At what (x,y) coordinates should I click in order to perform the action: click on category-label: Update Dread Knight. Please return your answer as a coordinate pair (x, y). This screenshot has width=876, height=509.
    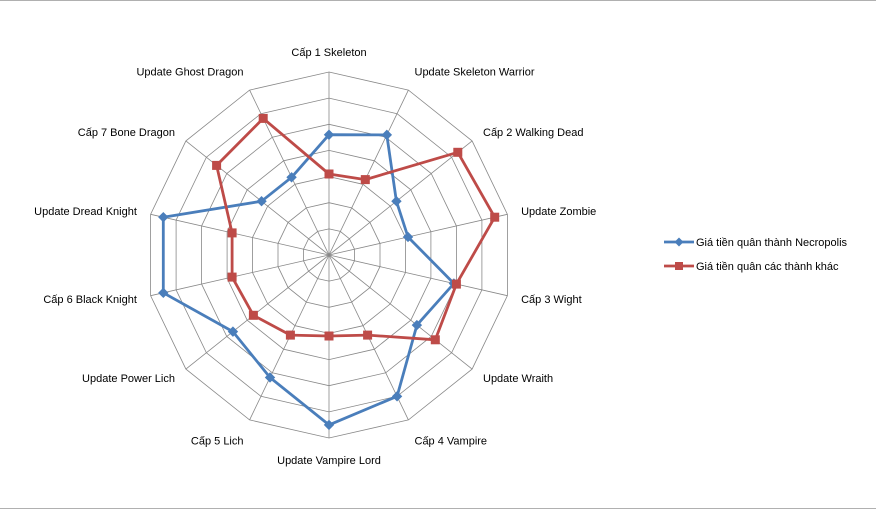
    Looking at the image, I should click on (85, 212).